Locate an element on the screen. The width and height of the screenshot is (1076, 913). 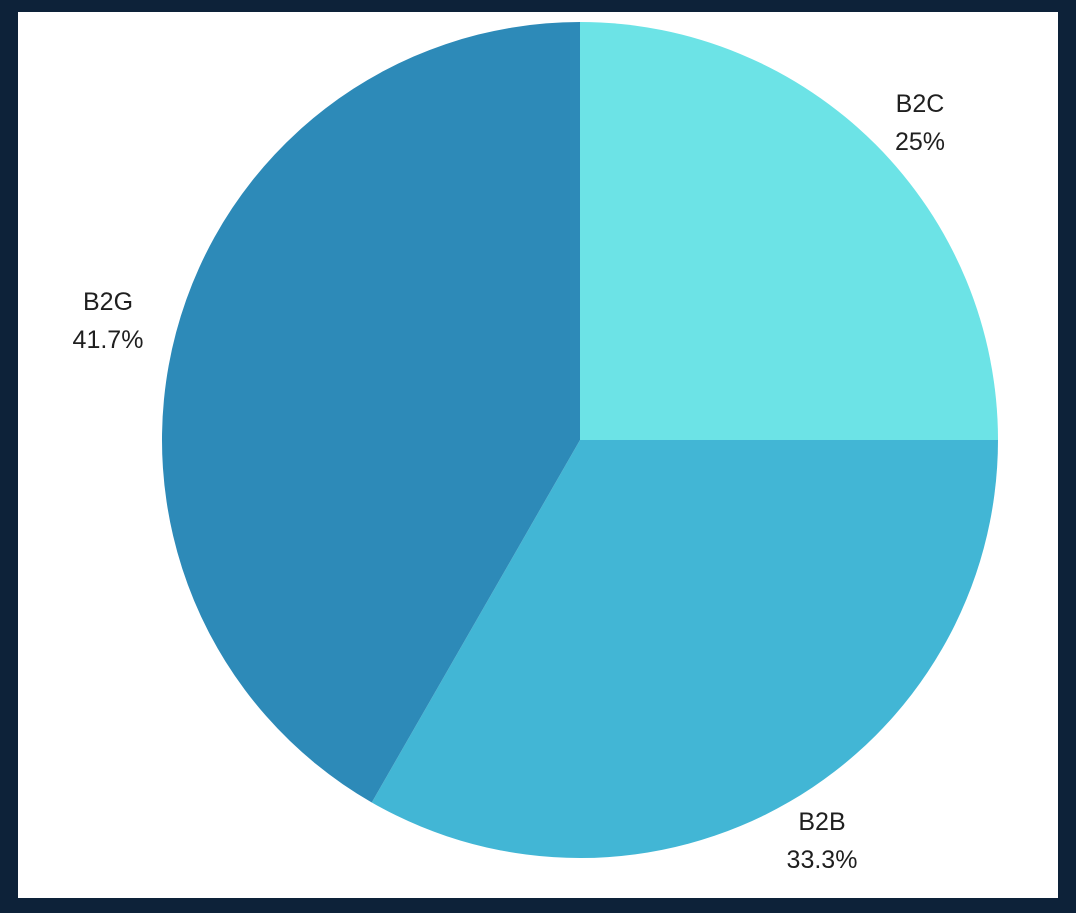
slice-label-b2c: B2C is located at coordinates (920, 104).